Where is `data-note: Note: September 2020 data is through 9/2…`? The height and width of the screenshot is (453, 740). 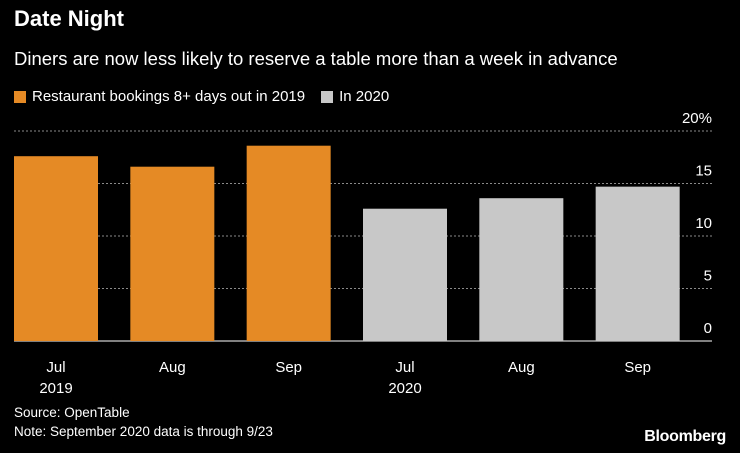
data-note: Note: September 2020 data is through 9/2… is located at coordinates (143, 431).